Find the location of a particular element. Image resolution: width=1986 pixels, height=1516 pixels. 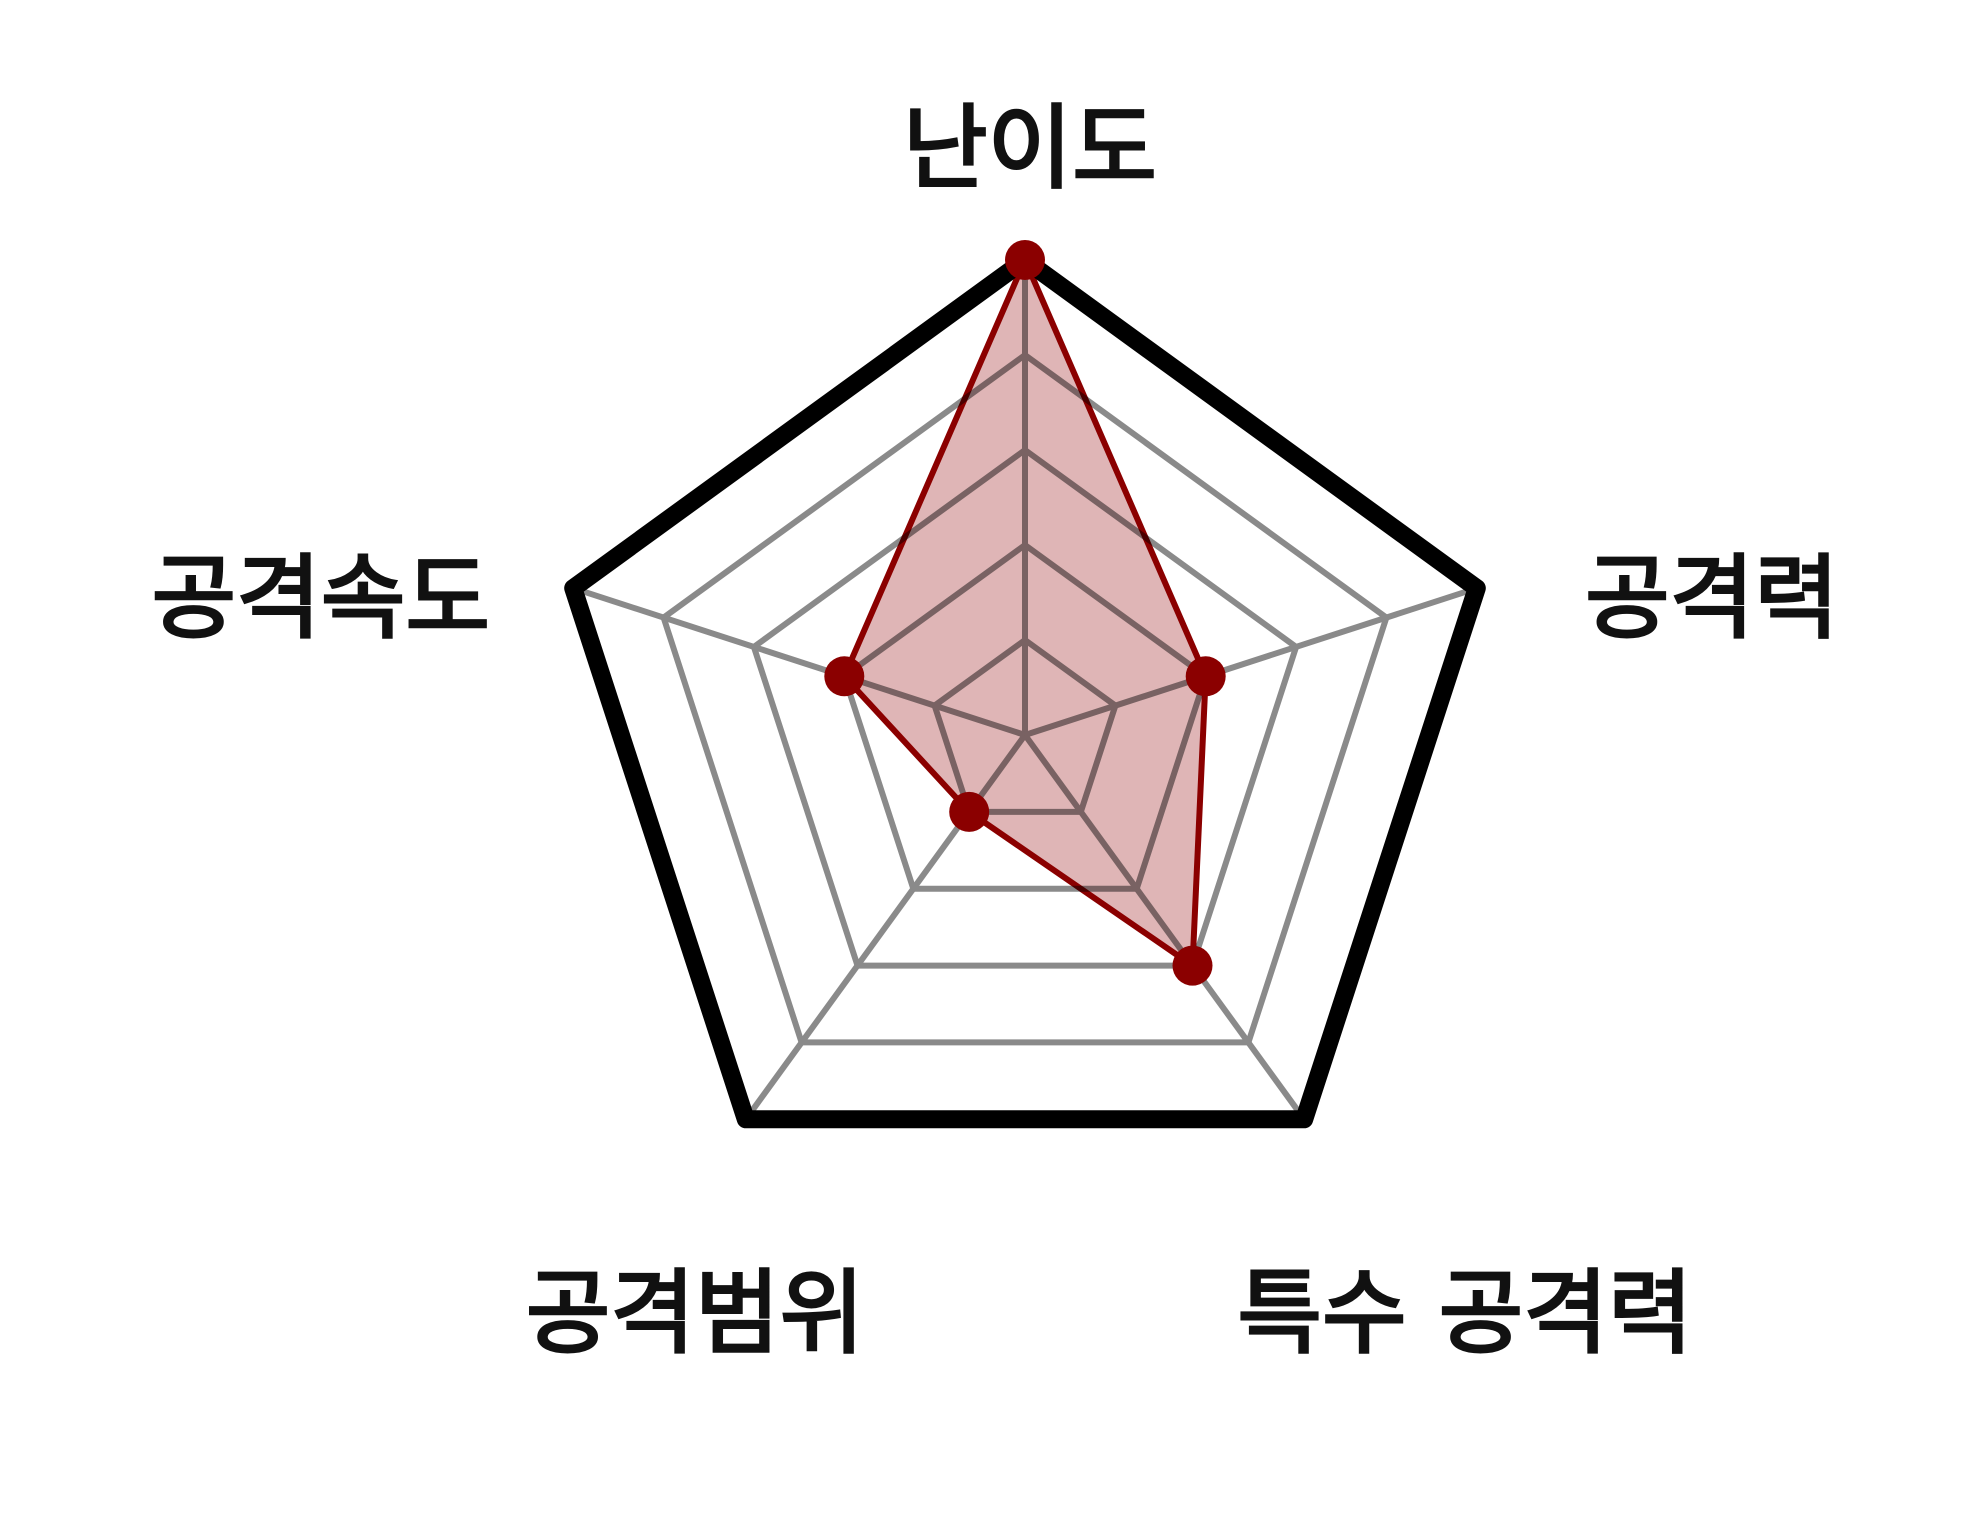

axis-label-1: 공격력 is located at coordinates (1712, 598).